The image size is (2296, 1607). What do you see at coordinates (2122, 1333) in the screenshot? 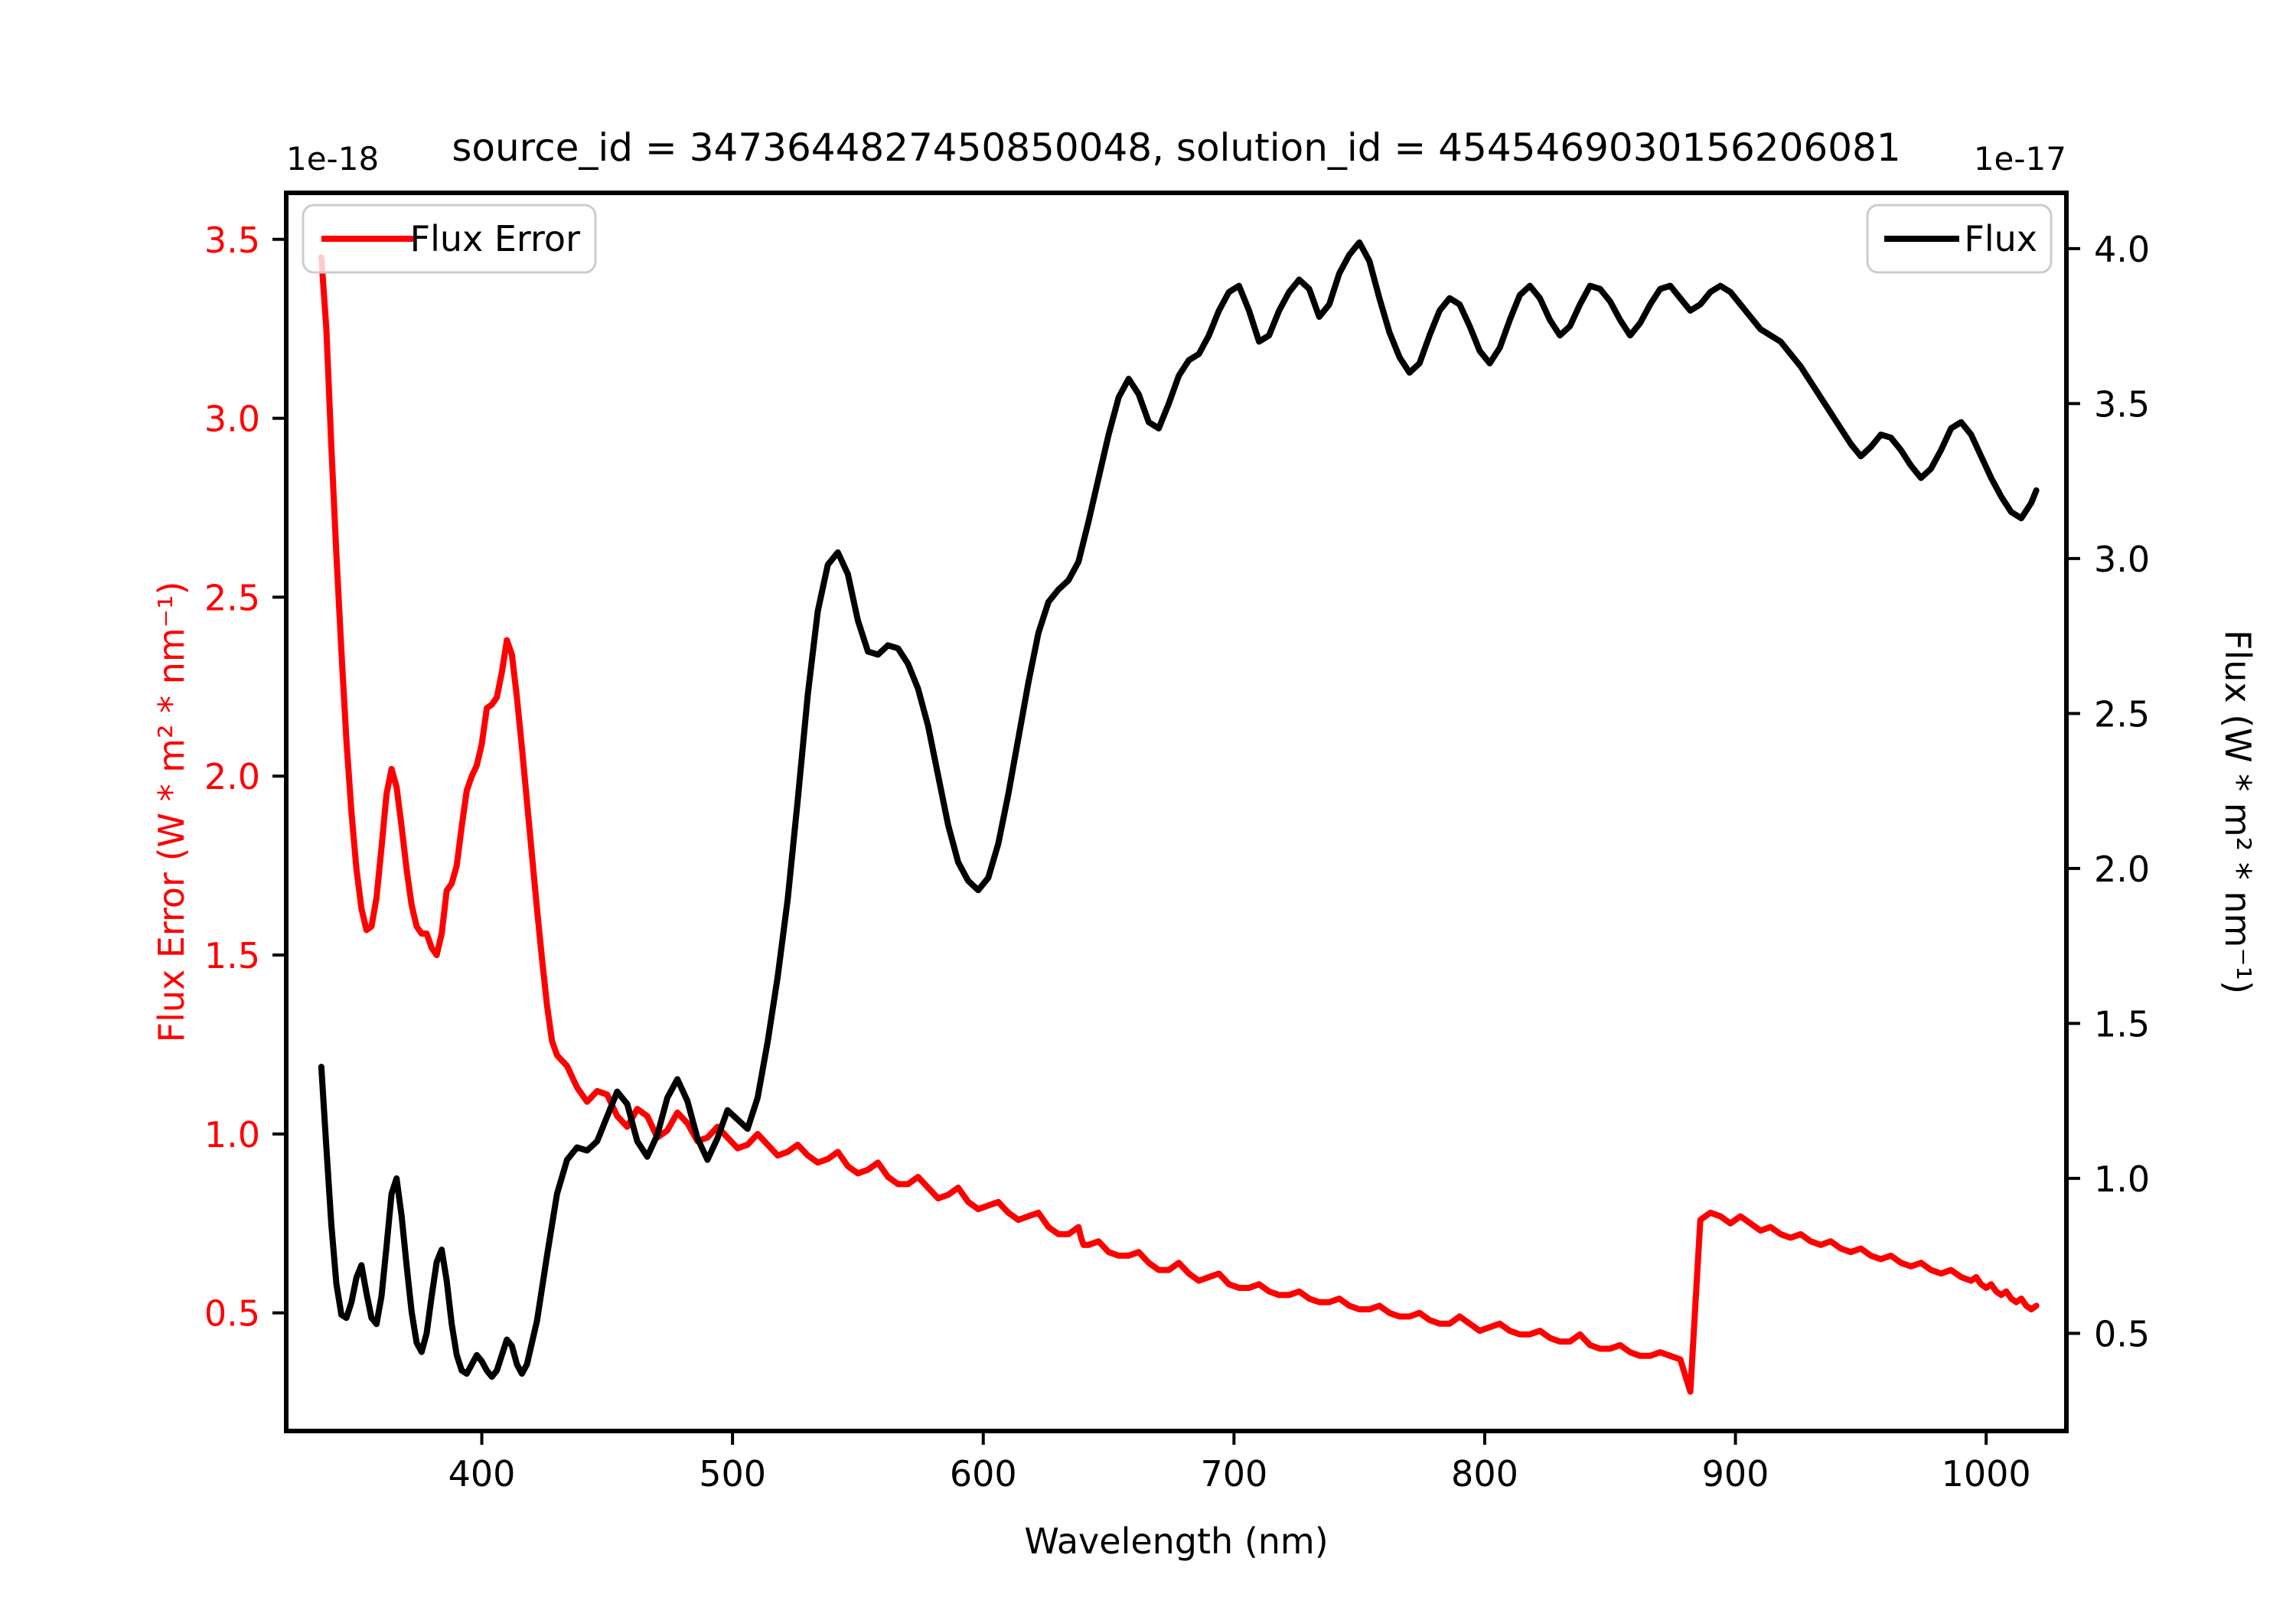
I see `right-tick-label: 0.5` at bounding box center [2122, 1333].